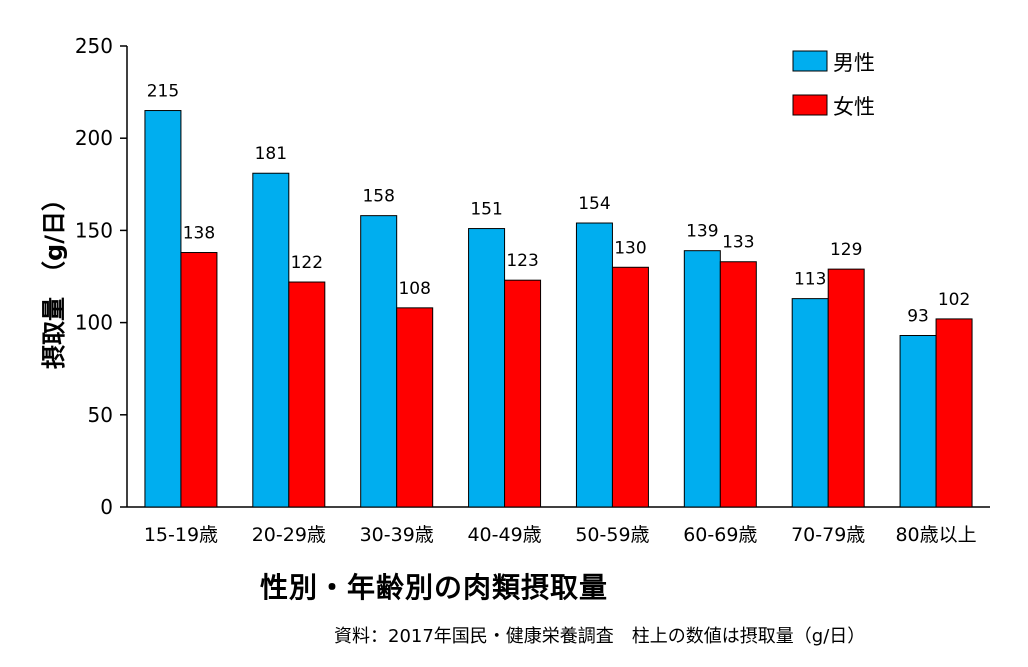 This screenshot has height=667, width=1028. Describe the element at coordinates (397, 535) in the screenshot. I see `x-tick-label: 30-39歳` at that location.